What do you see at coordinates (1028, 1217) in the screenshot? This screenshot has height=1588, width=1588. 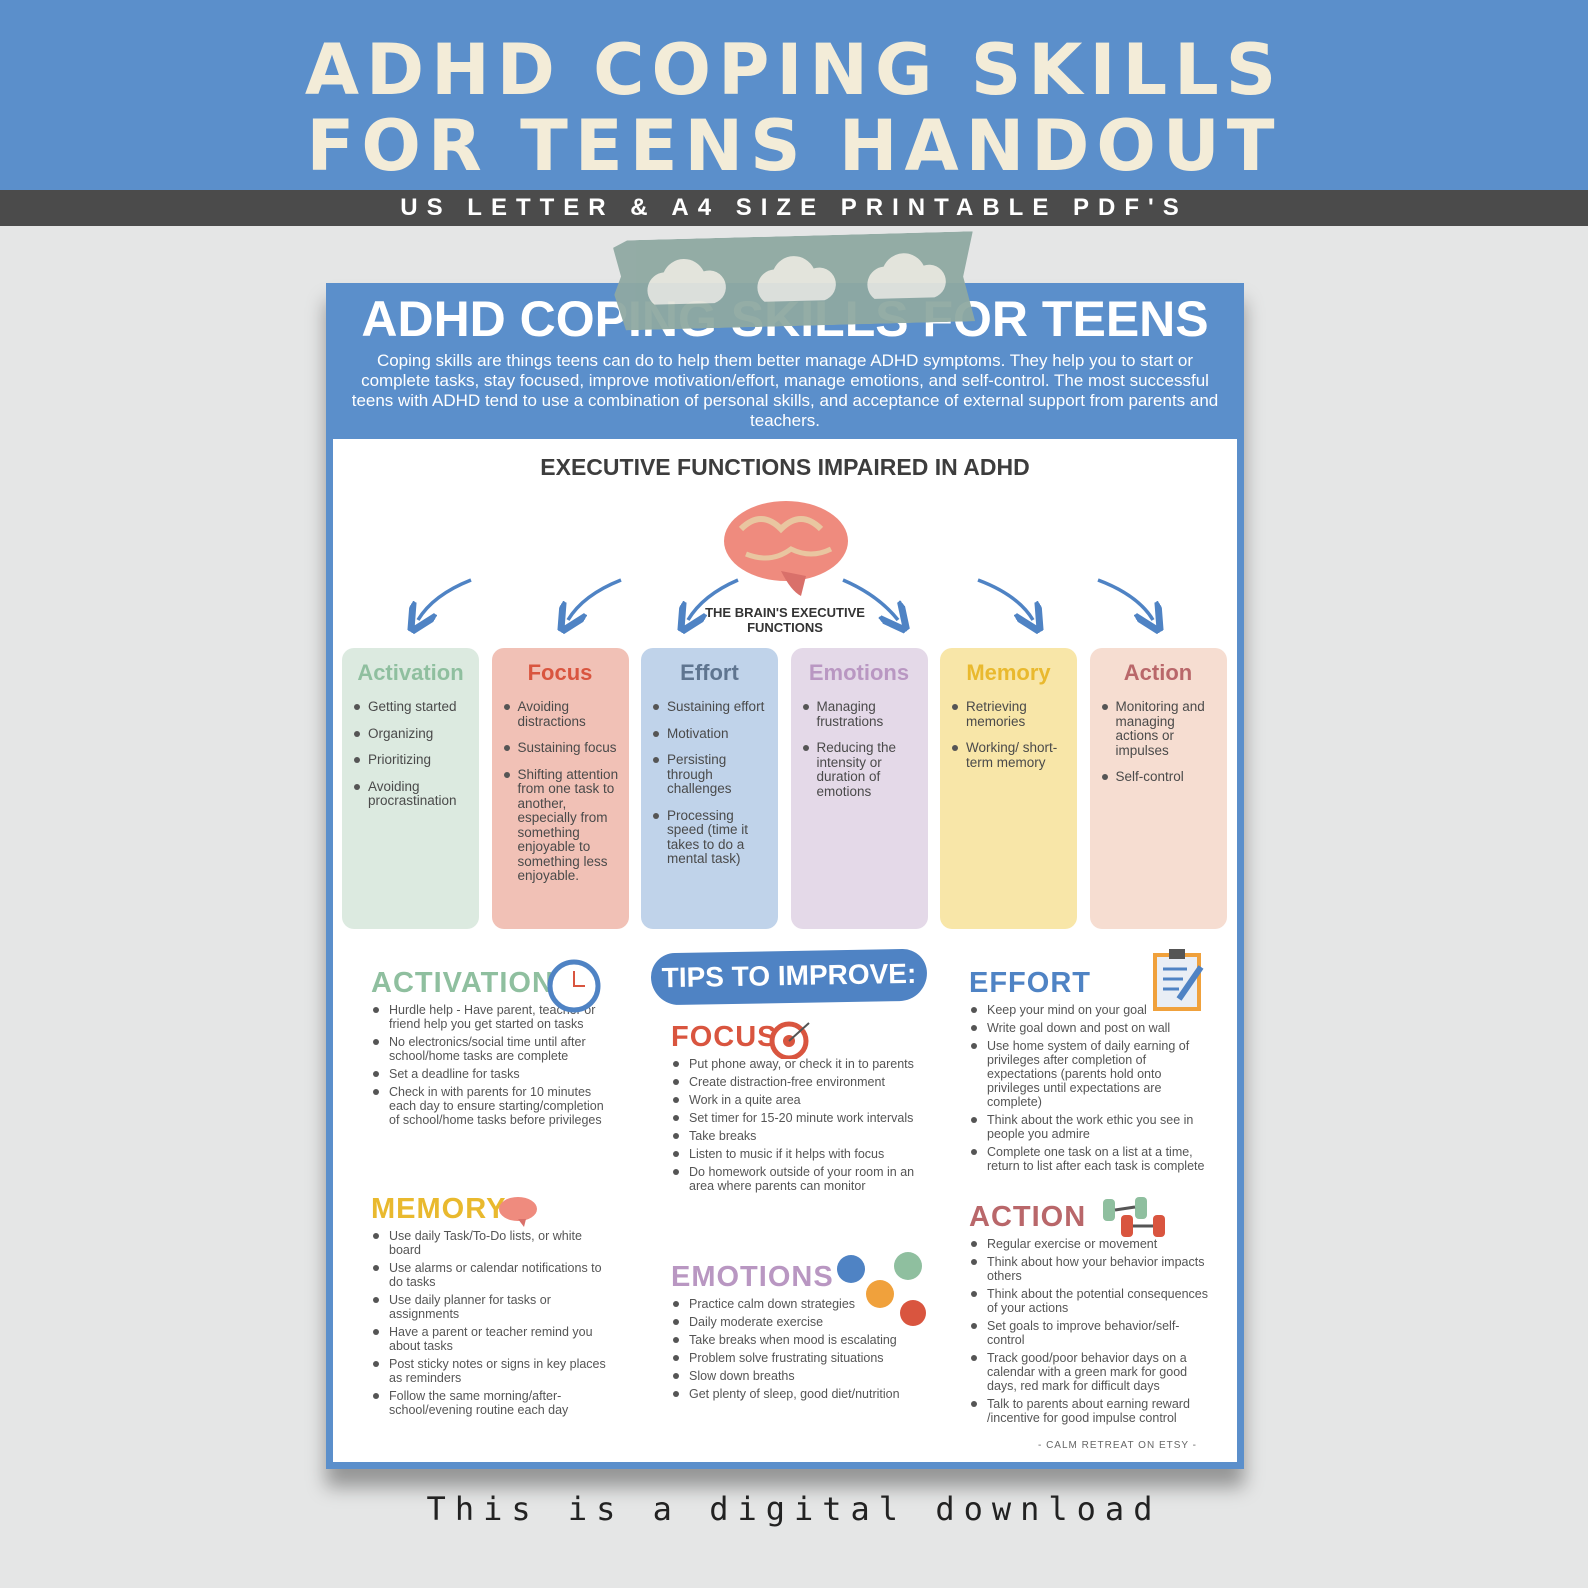 I see `tips-title: ACTION` at bounding box center [1028, 1217].